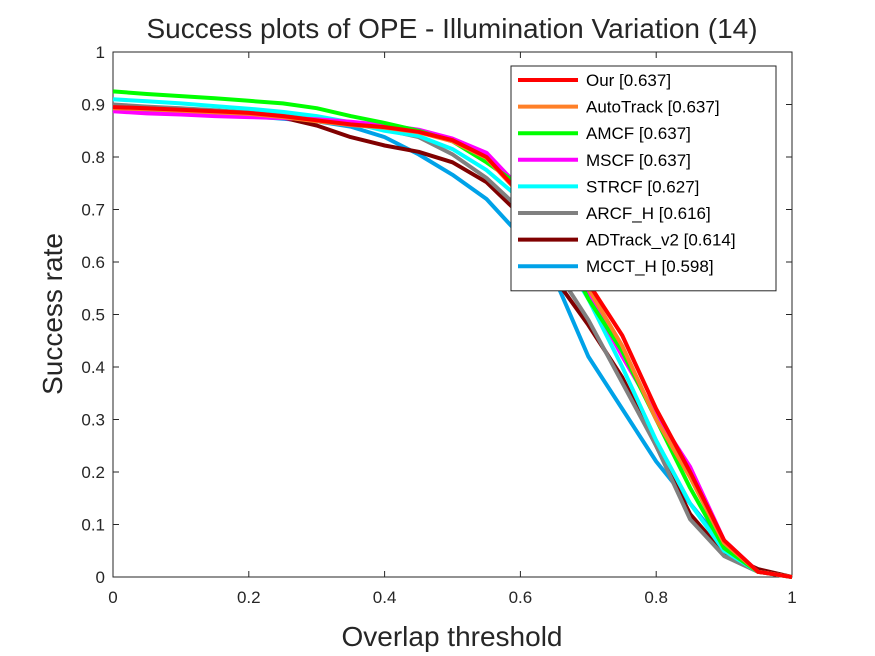  What do you see at coordinates (656, 597) in the screenshot?
I see `x-tick-label: 0.8` at bounding box center [656, 597].